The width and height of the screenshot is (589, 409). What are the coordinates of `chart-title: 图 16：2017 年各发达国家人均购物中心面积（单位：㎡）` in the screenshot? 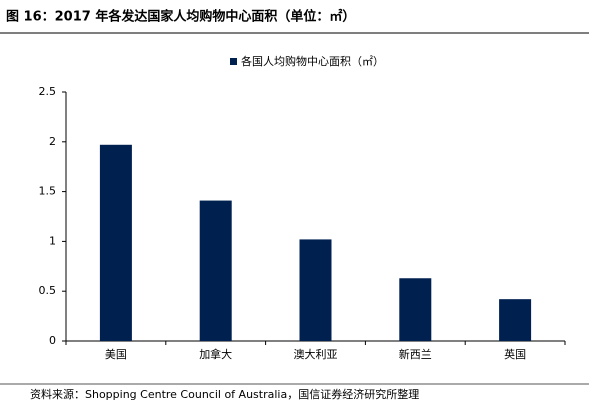 It's located at (180, 17).